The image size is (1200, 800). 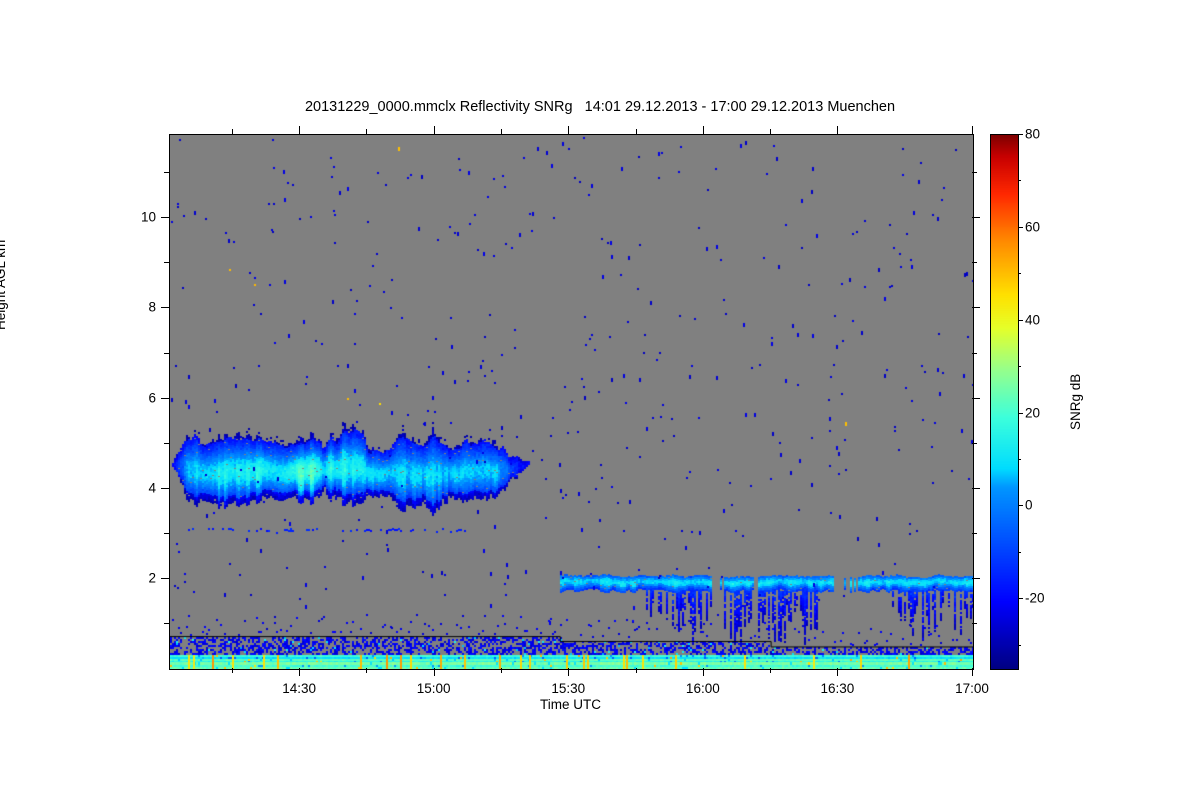 I want to click on colorbar, so click(x=1004, y=402).